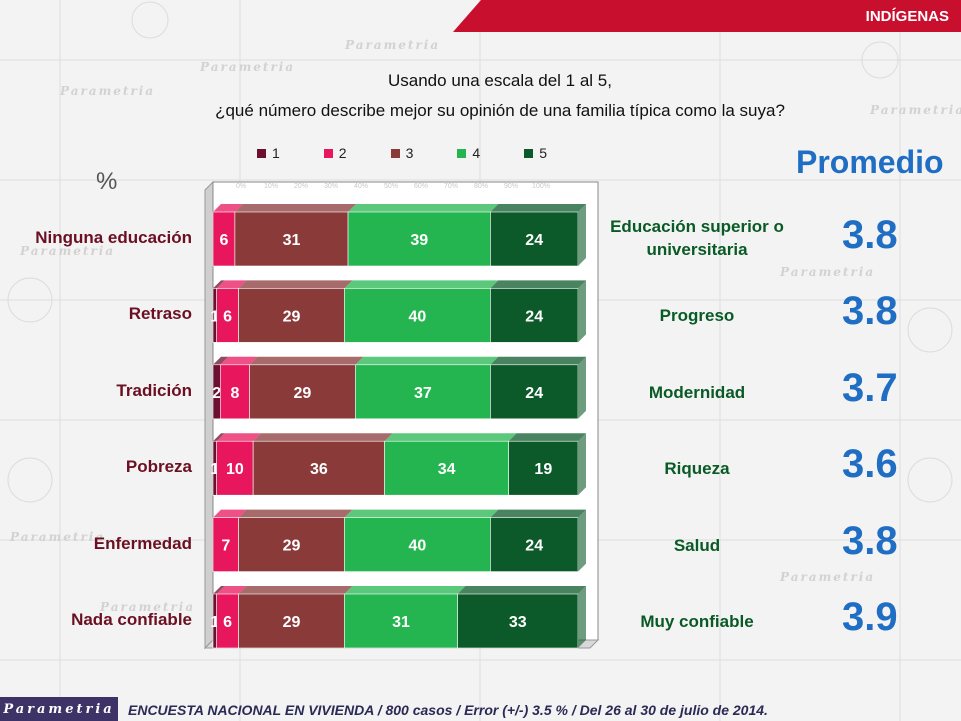  Describe the element at coordinates (870, 464) in the screenshot. I see `row-average: 3.6` at that location.